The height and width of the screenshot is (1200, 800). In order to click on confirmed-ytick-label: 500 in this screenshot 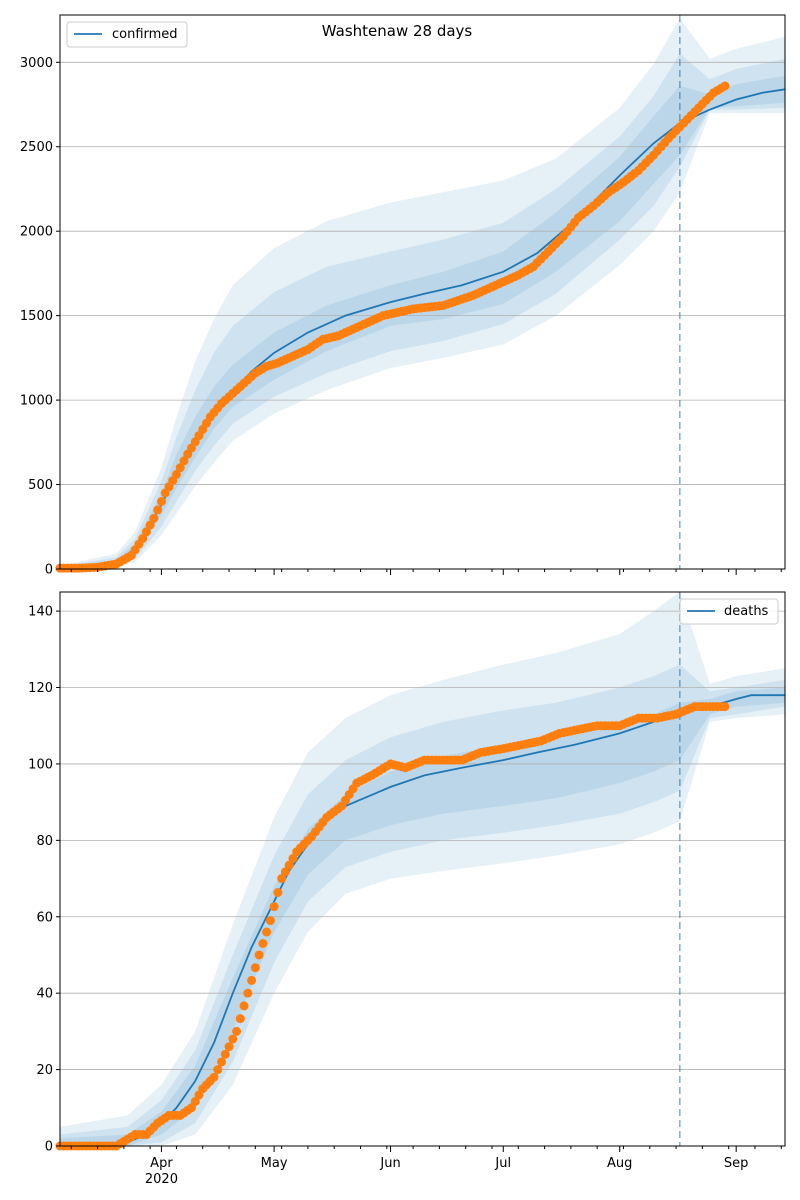, I will do `click(40, 485)`.